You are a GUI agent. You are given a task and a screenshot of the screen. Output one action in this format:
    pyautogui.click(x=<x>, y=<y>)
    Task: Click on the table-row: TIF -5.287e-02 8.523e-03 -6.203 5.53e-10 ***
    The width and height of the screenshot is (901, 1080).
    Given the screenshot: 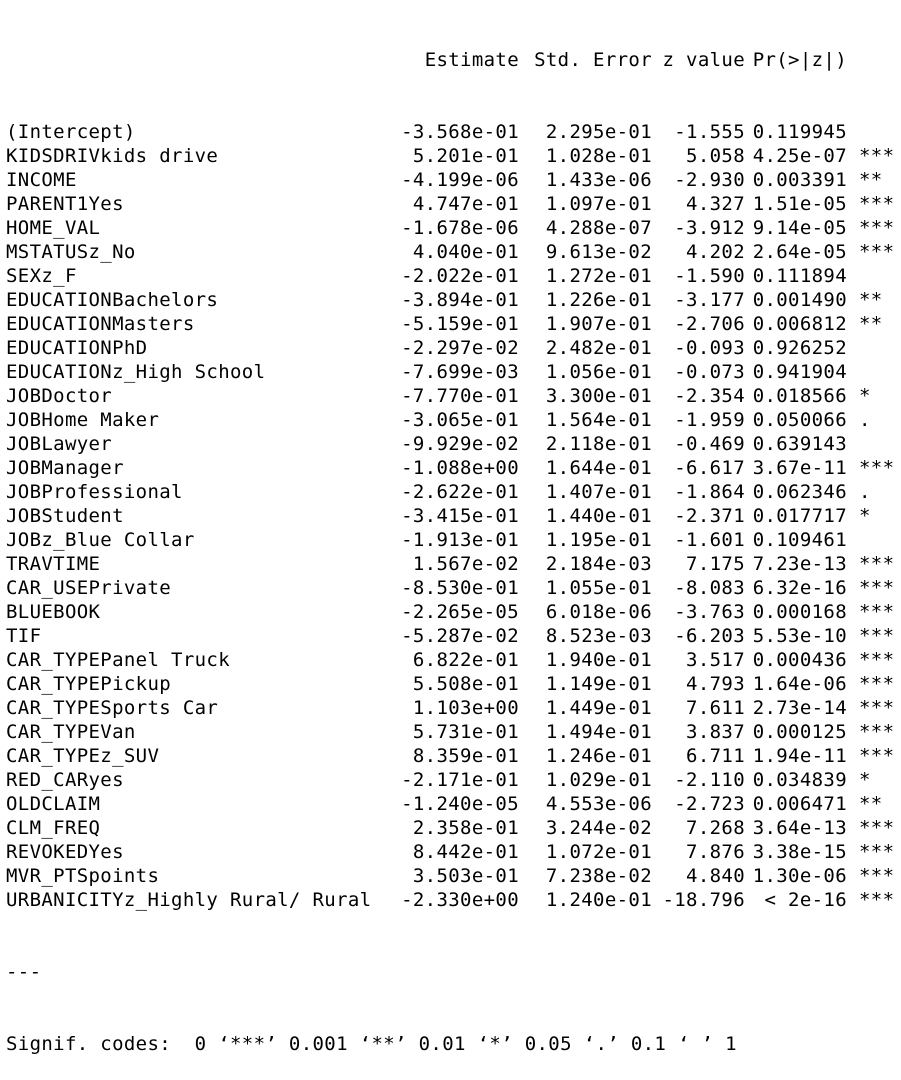 What is the action you would take?
    pyautogui.click(x=453, y=636)
    